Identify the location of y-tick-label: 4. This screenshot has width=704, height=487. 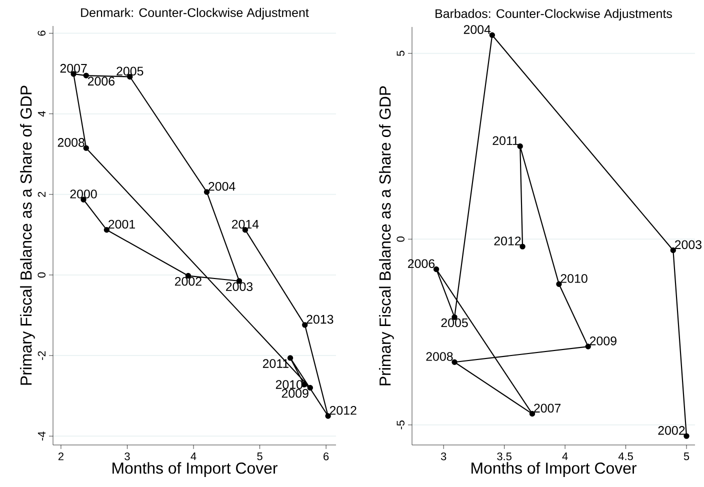
(42, 114).